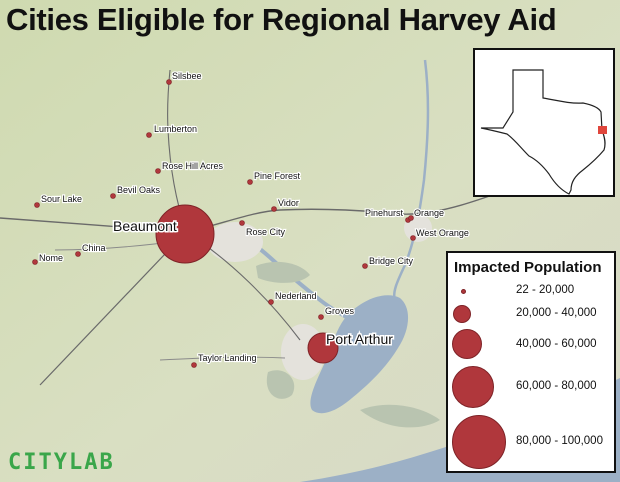 The height and width of the screenshot is (482, 620). I want to click on sabine-river, so click(411, 180).